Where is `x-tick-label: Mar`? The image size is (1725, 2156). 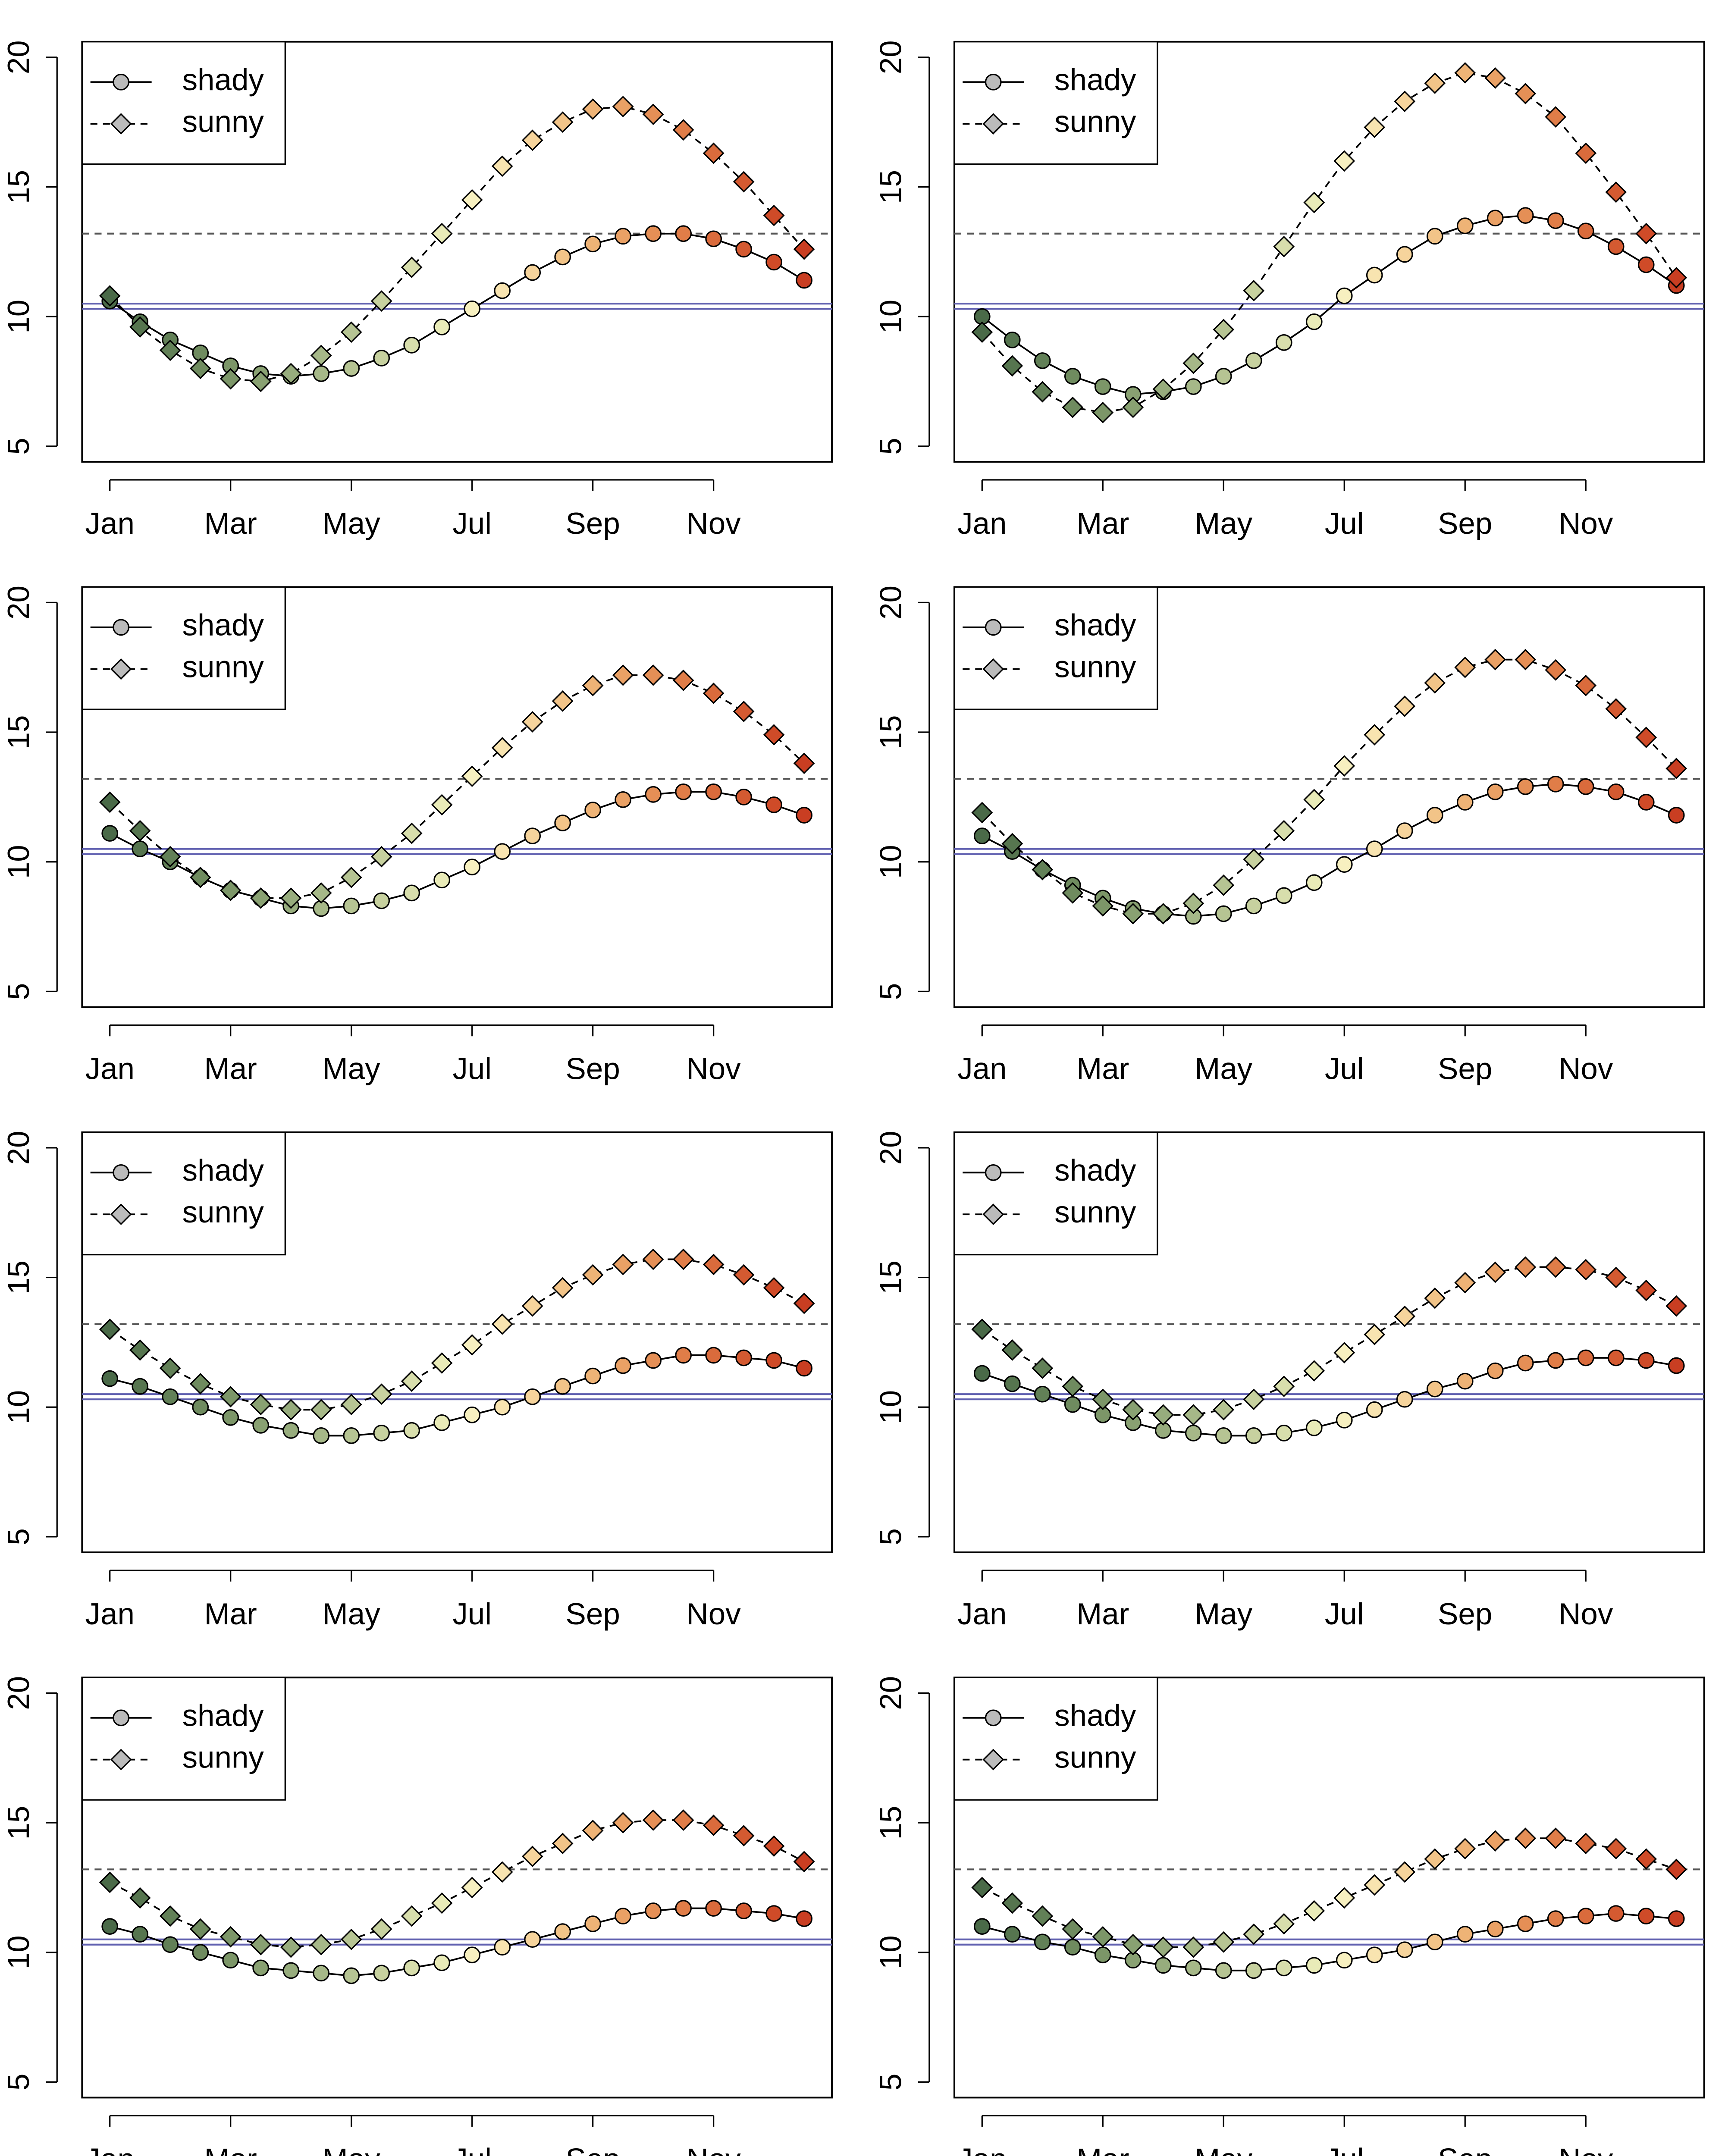
x-tick-label: Mar is located at coordinates (1103, 2149).